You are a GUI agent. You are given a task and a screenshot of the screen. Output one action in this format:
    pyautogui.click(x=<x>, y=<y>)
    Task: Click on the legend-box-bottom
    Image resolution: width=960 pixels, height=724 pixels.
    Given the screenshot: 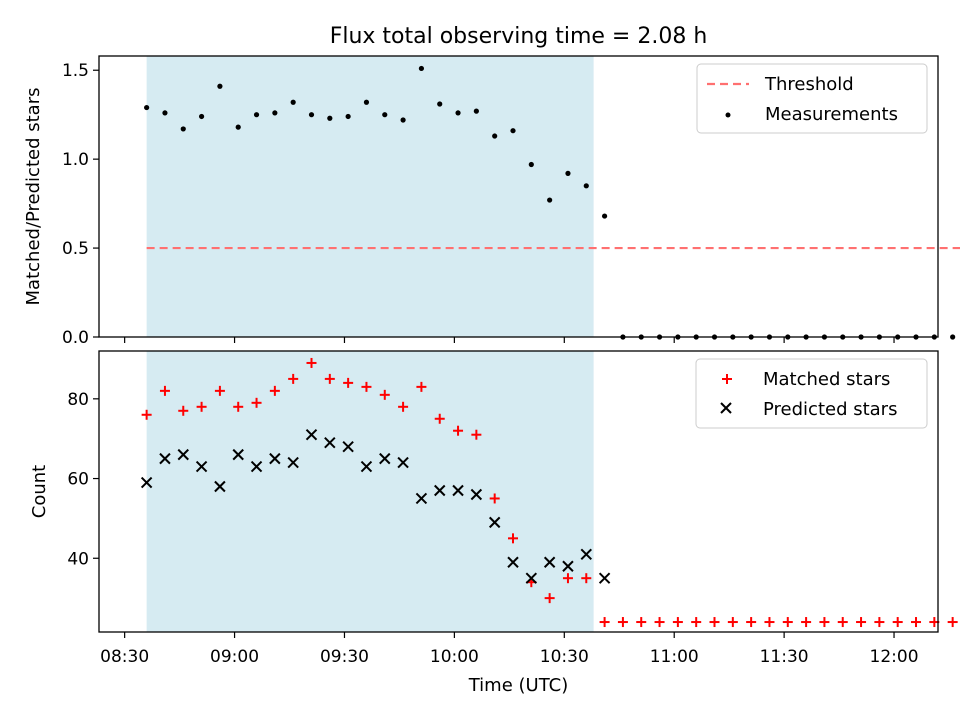 What is the action you would take?
    pyautogui.click(x=811, y=393)
    